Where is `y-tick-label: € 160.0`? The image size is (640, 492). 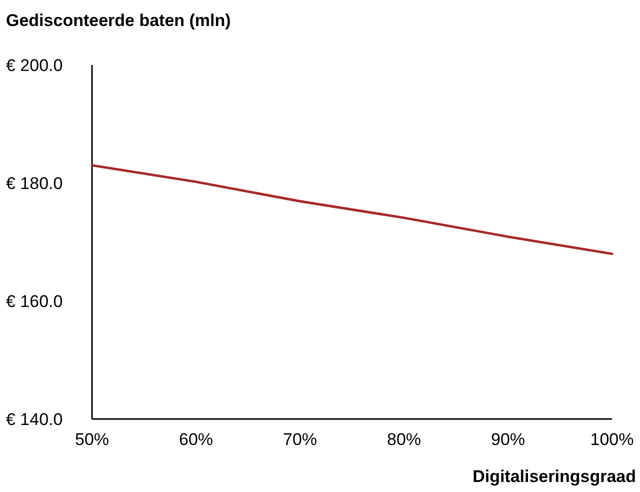 y-tick-label: € 160.0 is located at coordinates (34, 301).